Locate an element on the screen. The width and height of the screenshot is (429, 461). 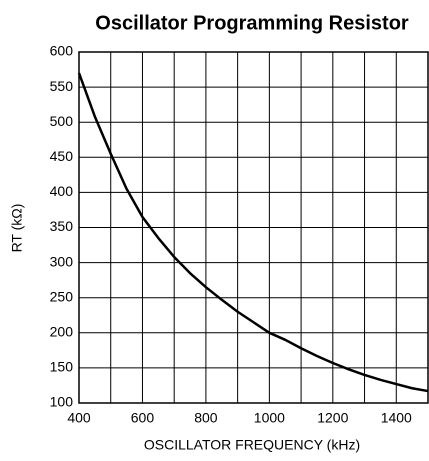
y-tick-label: 600 is located at coordinates (62, 51).